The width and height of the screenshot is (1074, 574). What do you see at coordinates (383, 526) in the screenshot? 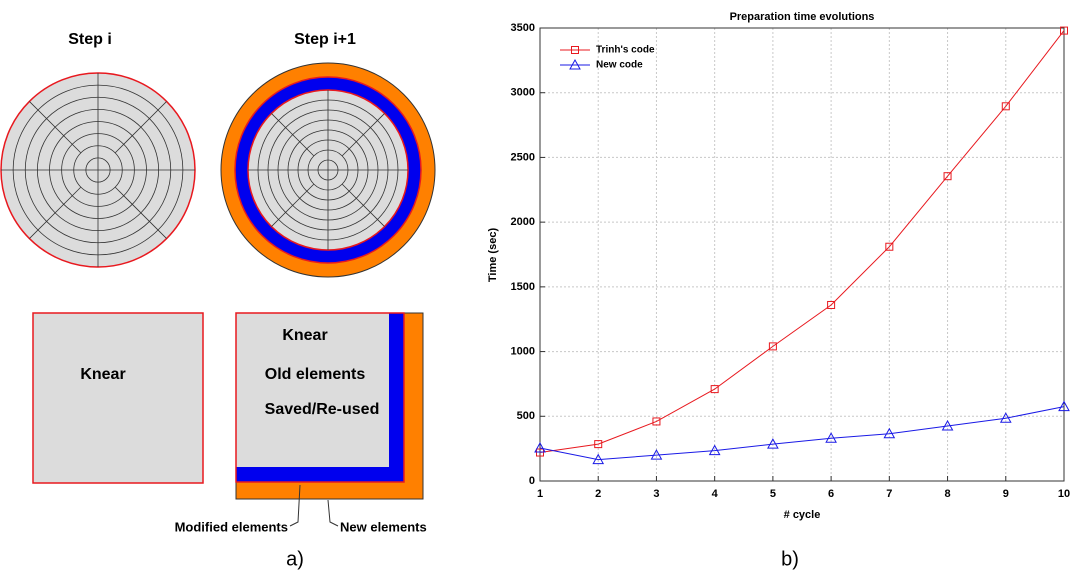
I see `callout-label: New elements` at bounding box center [383, 526].